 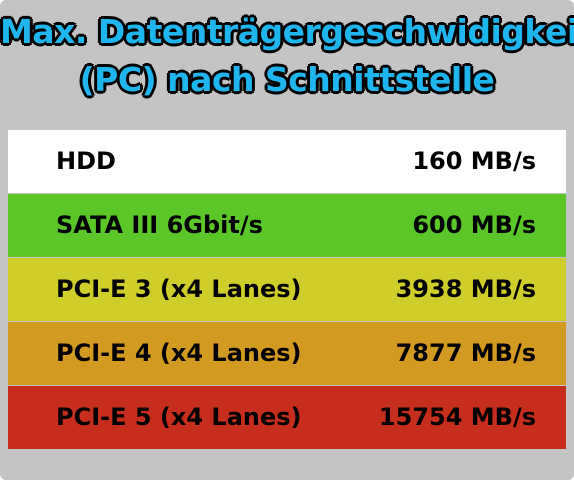 I want to click on row-label: SATA III 6Gbit/s, so click(x=159, y=225).